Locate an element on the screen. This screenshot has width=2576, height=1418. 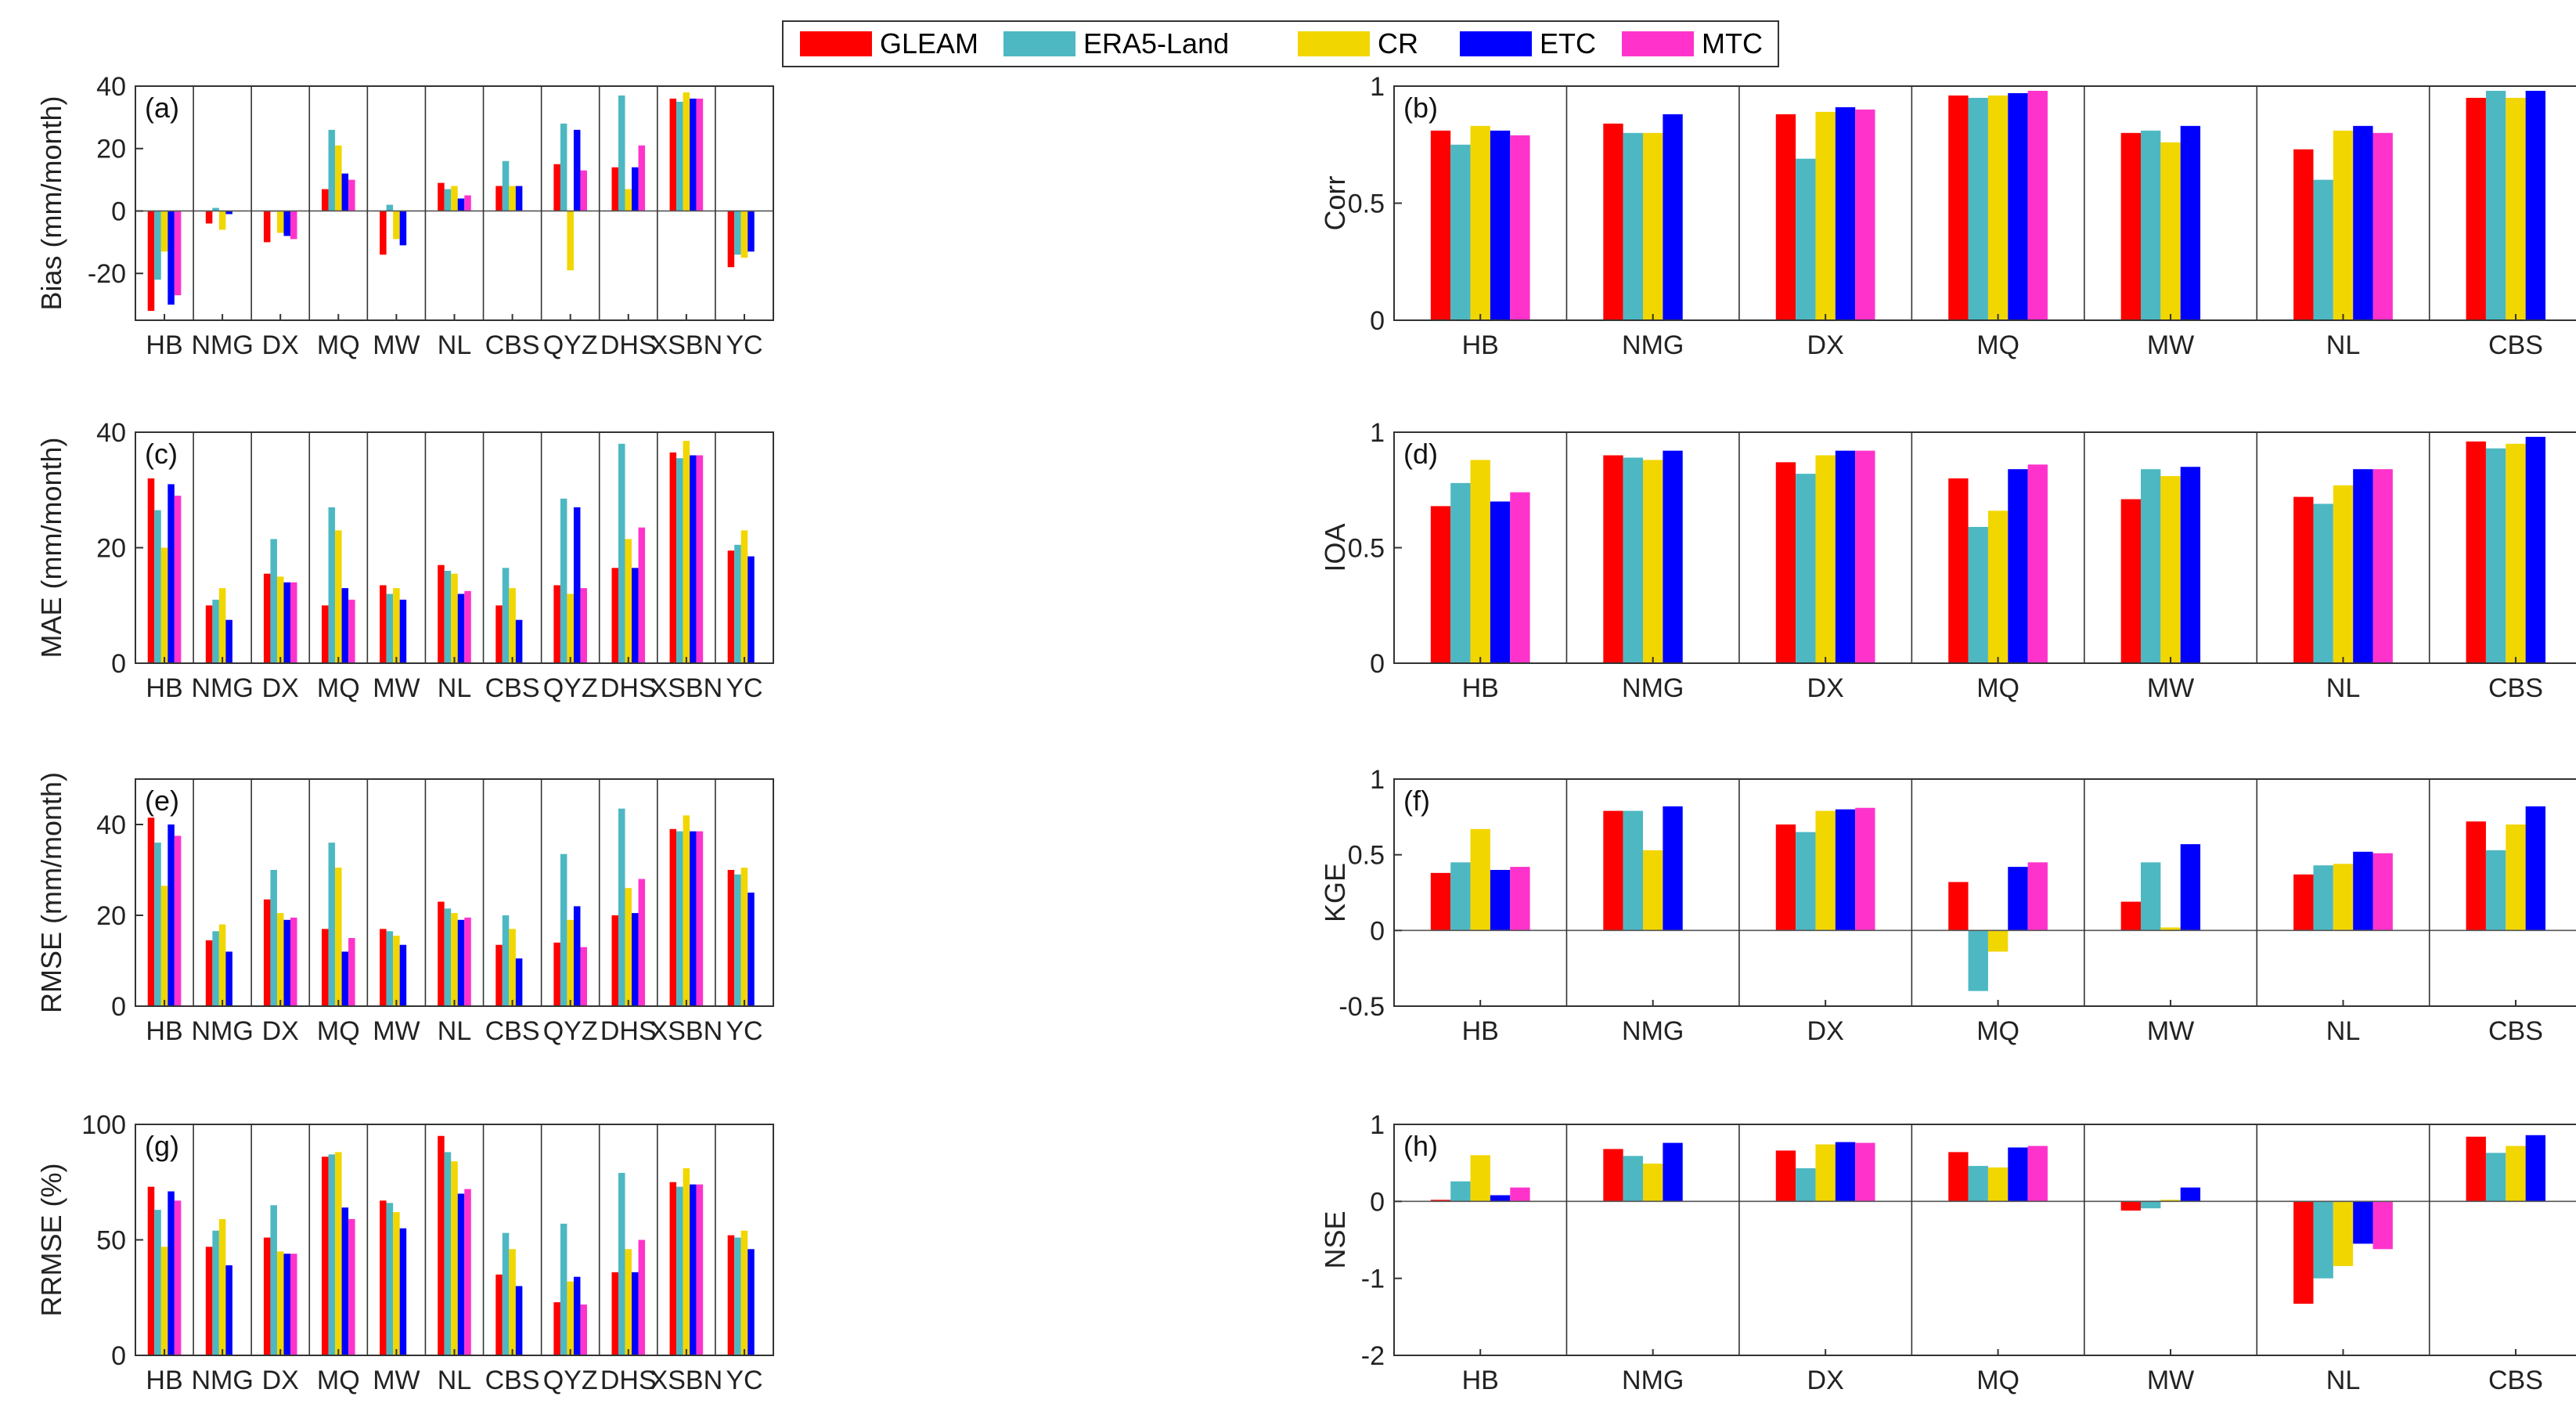
y-axis-label: IOA is located at coordinates (1335, 547).